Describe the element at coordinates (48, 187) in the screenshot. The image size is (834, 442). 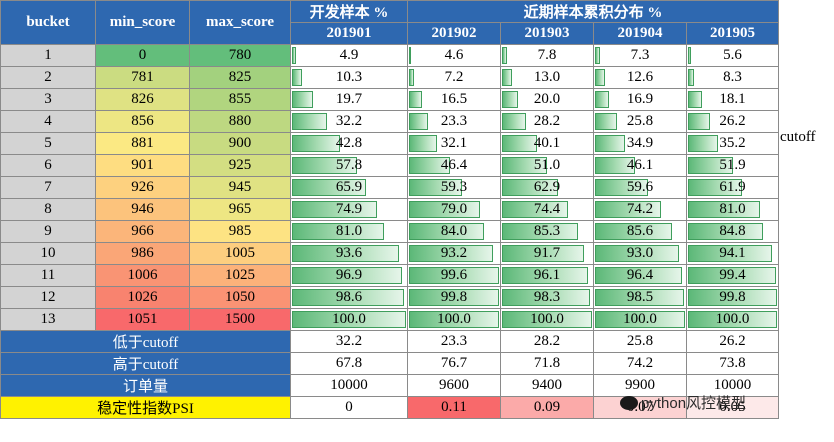
I see `bucket-cell: 7` at that location.